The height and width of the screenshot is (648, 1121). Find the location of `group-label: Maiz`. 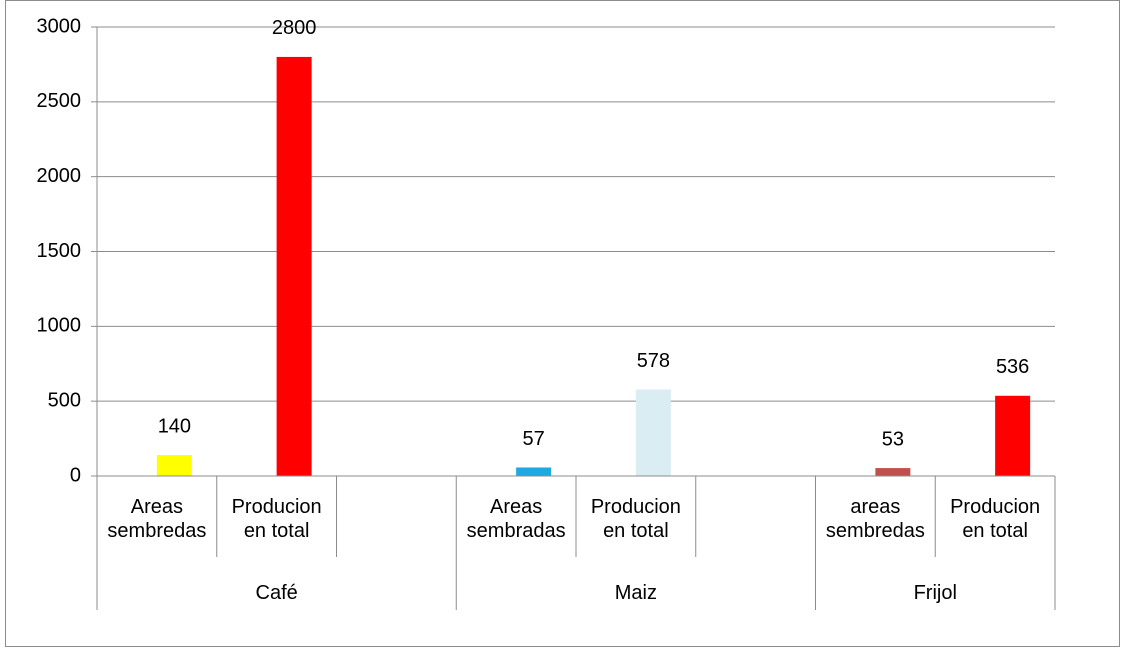

group-label: Maiz is located at coordinates (635, 593).